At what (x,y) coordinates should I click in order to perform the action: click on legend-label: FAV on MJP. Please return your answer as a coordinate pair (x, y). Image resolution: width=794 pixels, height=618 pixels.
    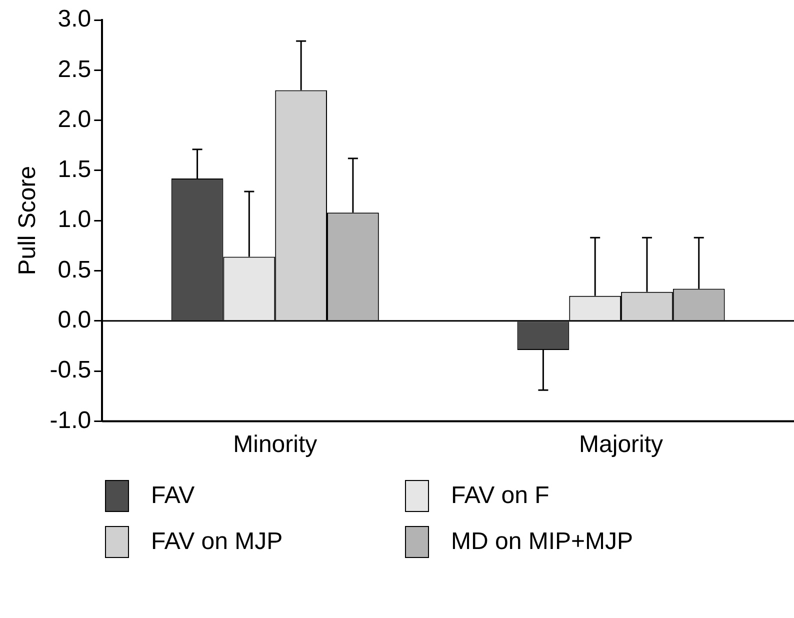
    Looking at the image, I should click on (217, 542).